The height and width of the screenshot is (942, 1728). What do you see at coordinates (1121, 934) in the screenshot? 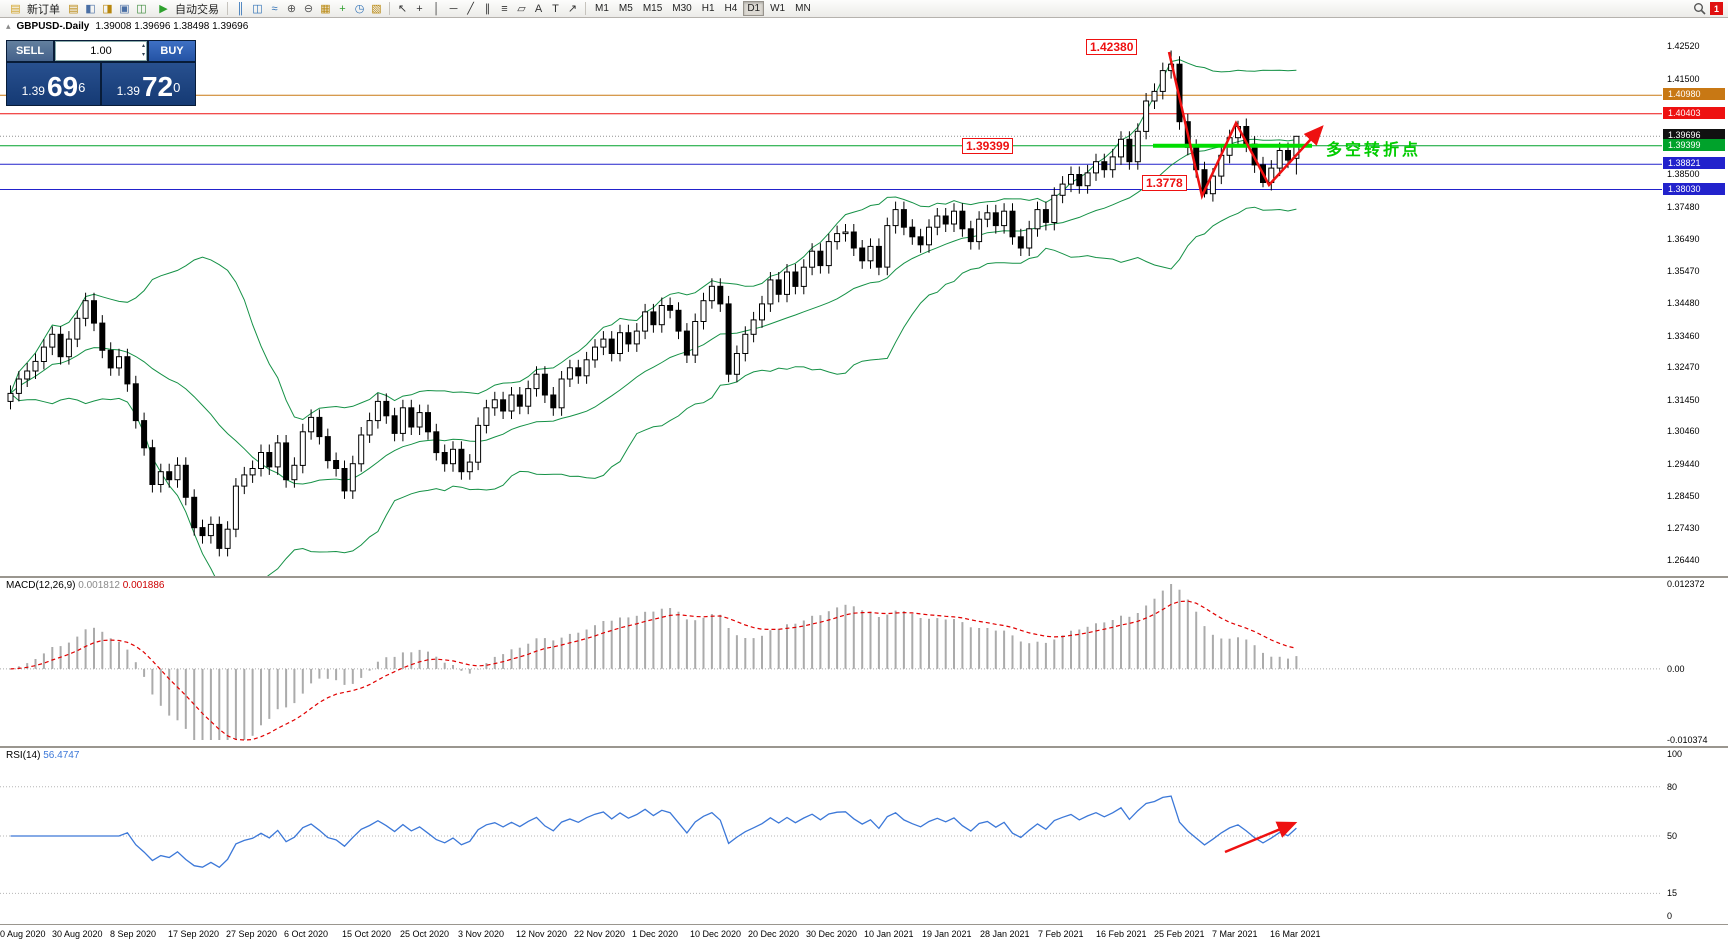
I see `date-label: 16 Feb 2021` at bounding box center [1121, 934].